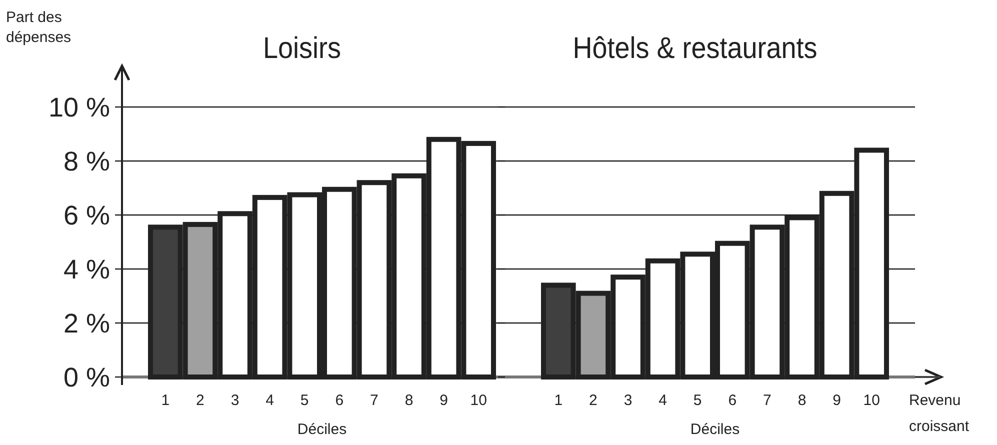 The image size is (997, 445). I want to click on y-tick-label: 10 %, so click(79, 107).